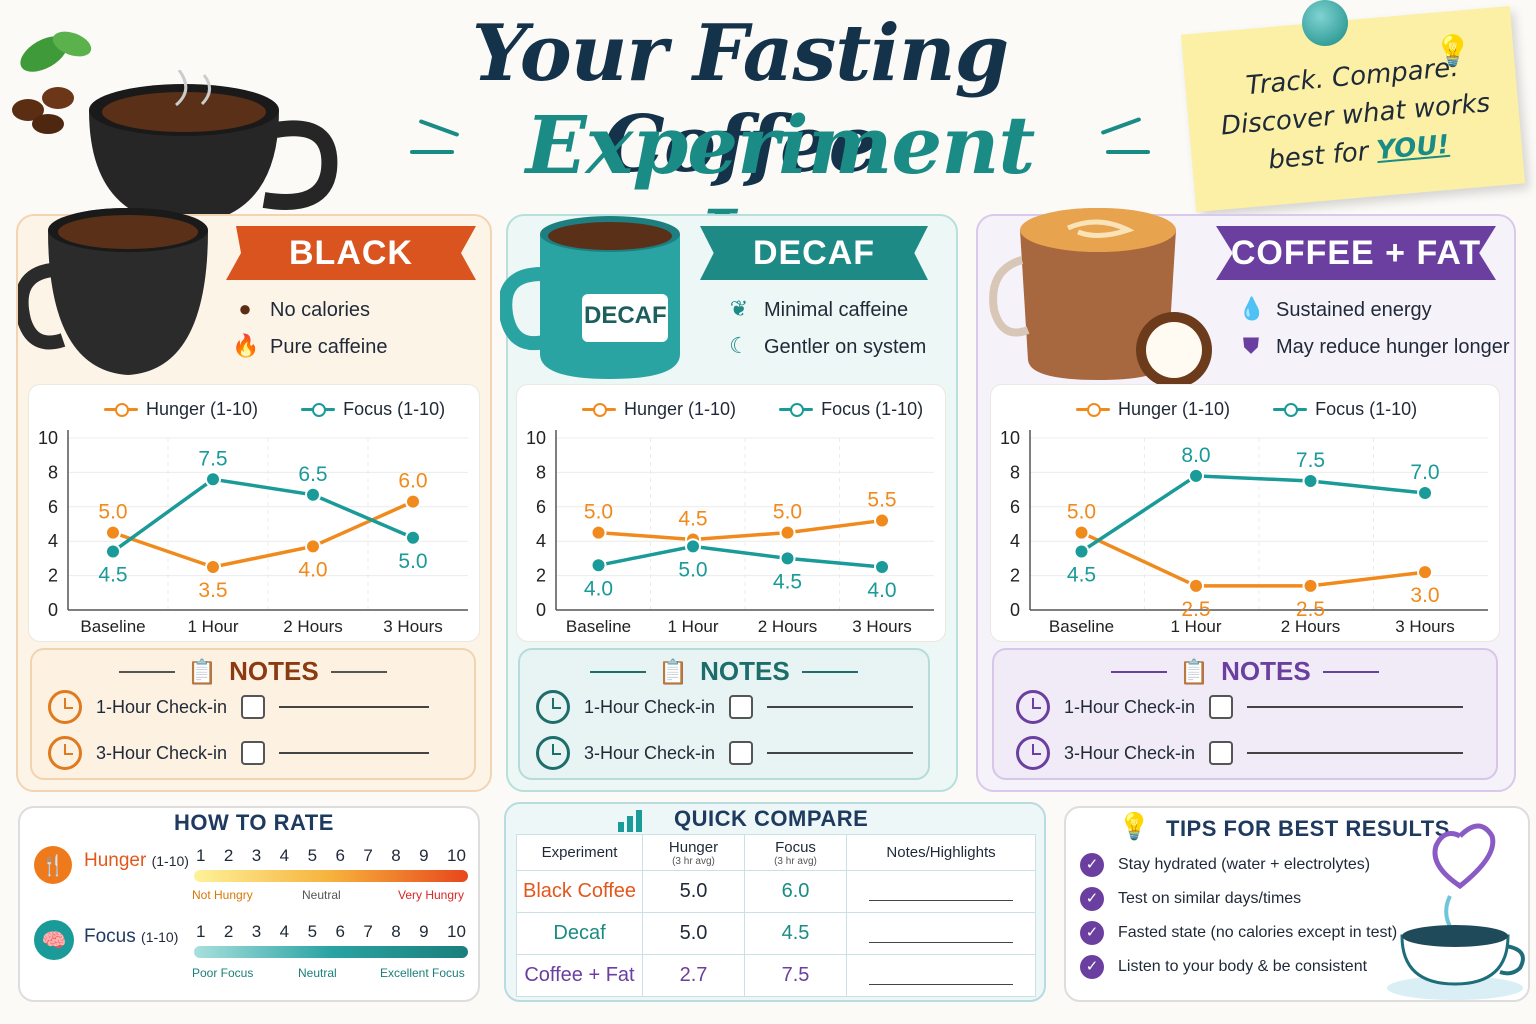 The height and width of the screenshot is (1024, 1536). I want to click on black-coffee-feature: ● No calories, so click(301, 309).